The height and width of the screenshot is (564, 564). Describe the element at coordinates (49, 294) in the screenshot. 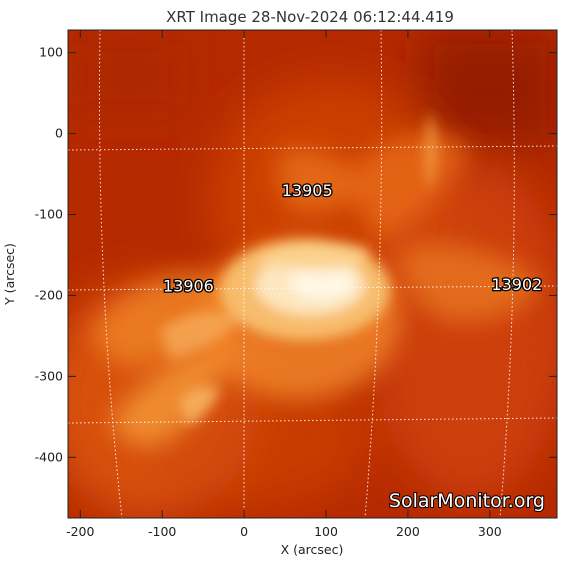

I see `y-tick-label: -200` at that location.